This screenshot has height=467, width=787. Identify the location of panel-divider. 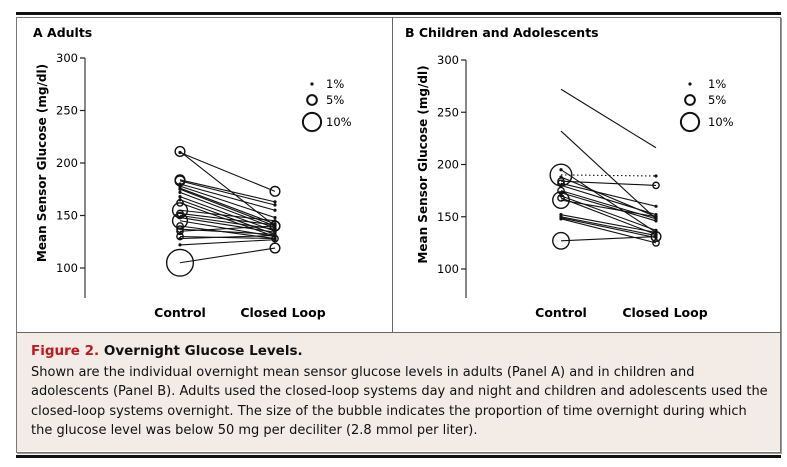
(392, 174).